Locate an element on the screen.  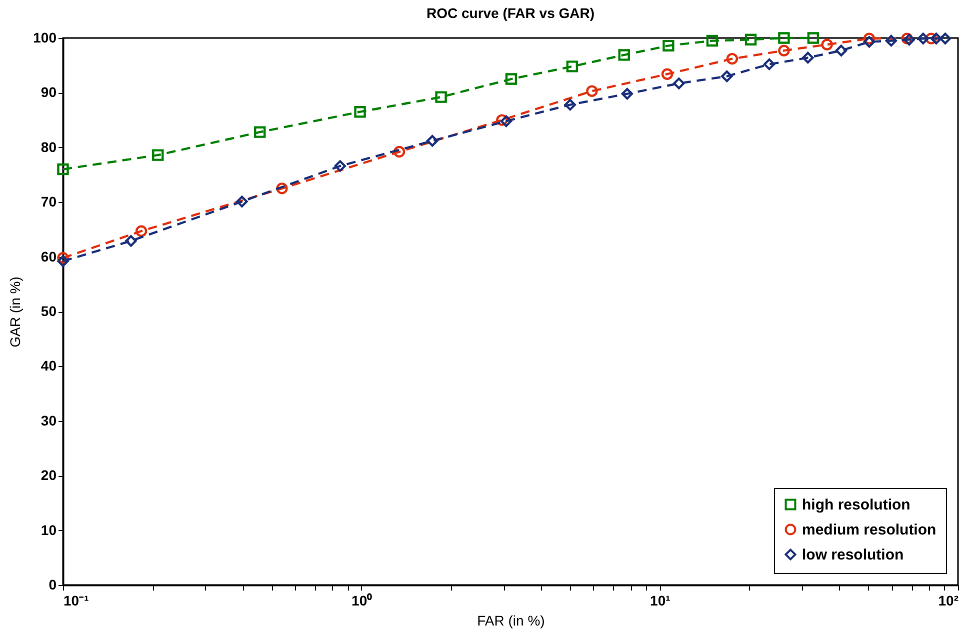
y-tick-label: 60 is located at coordinates (48, 256).